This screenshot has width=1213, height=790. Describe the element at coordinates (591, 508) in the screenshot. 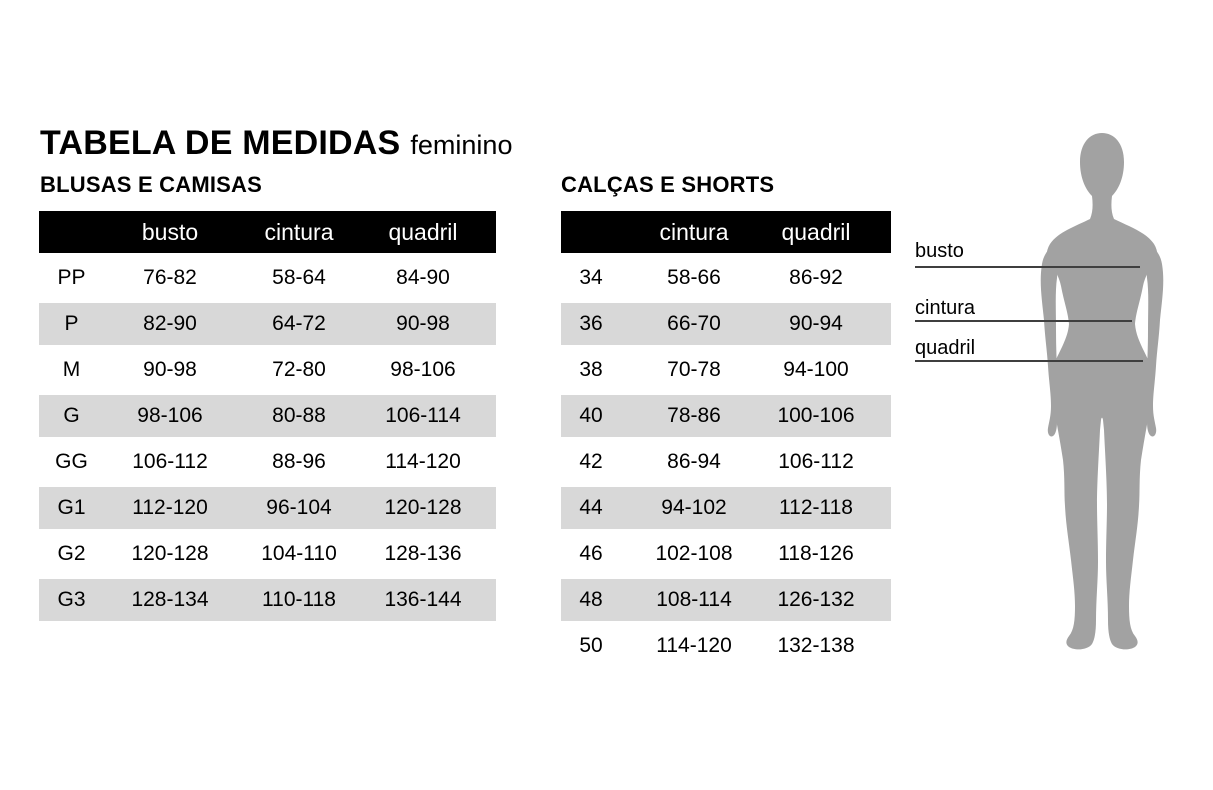

I see `size-cell: 44` at that location.